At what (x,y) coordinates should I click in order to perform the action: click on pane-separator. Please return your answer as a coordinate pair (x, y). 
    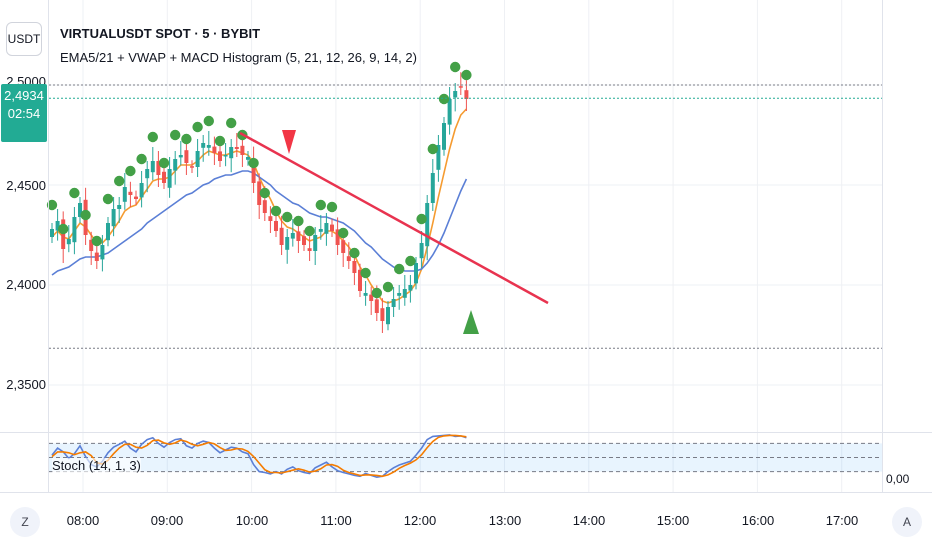
    Looking at the image, I should click on (466, 432).